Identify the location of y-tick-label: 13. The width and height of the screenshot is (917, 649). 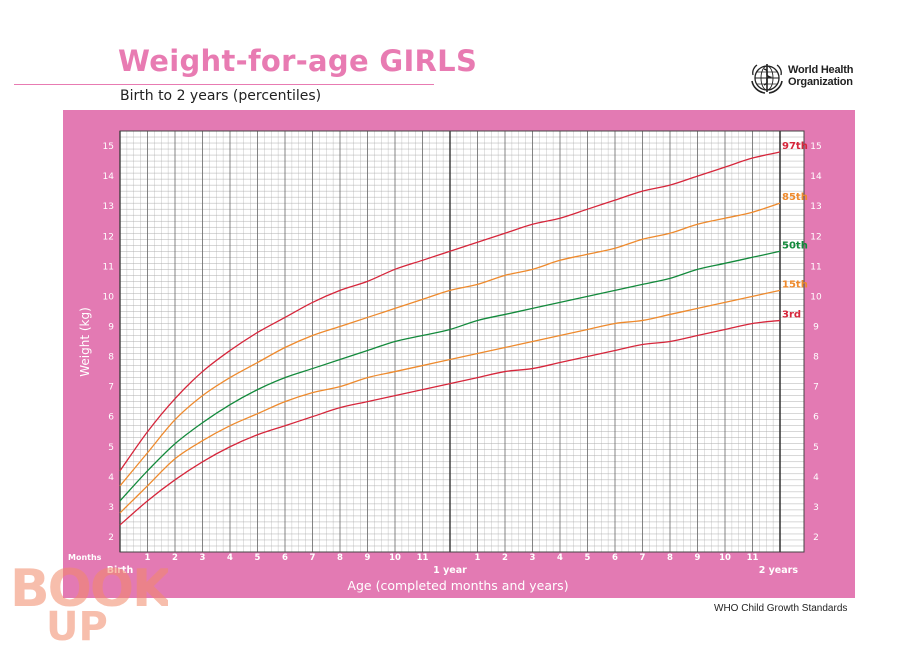
(108, 207).